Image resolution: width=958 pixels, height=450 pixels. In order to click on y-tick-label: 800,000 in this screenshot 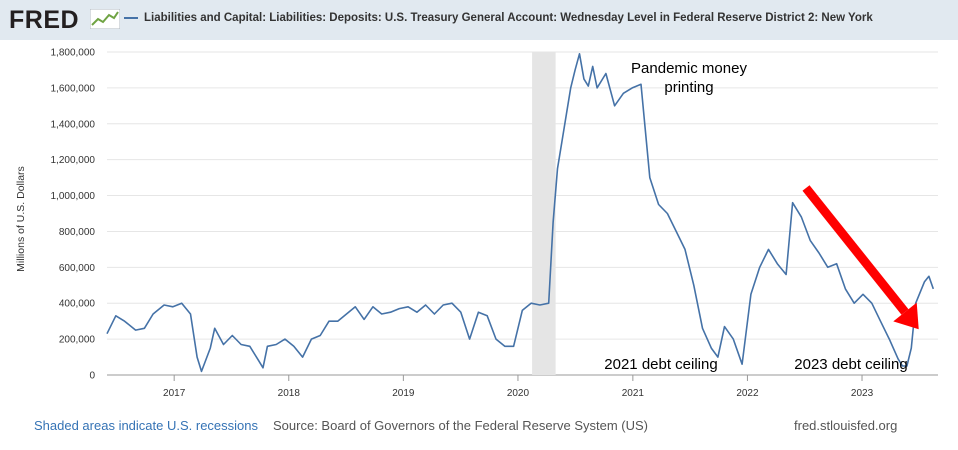, I will do `click(77, 232)`.